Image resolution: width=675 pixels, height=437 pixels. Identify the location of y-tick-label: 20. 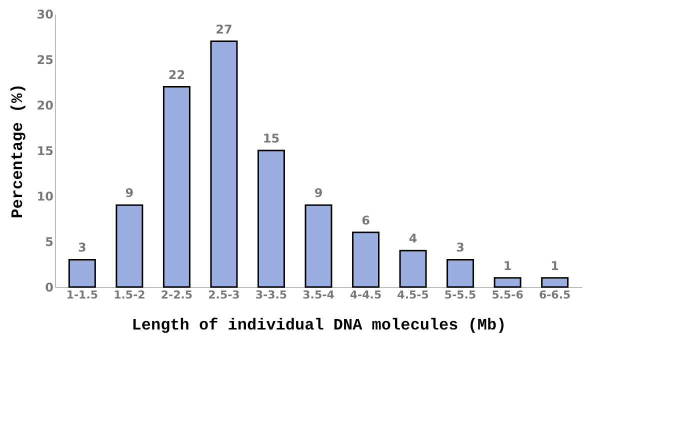
(45, 105).